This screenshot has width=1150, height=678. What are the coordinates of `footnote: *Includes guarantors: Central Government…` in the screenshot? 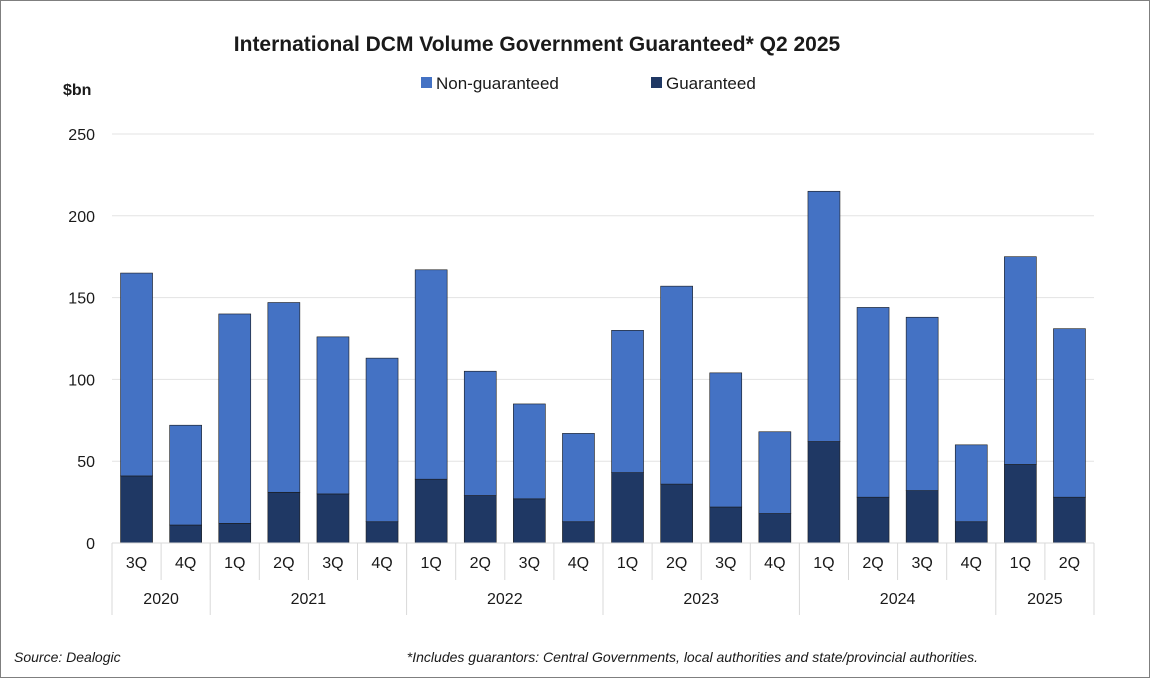 It's located at (692, 657).